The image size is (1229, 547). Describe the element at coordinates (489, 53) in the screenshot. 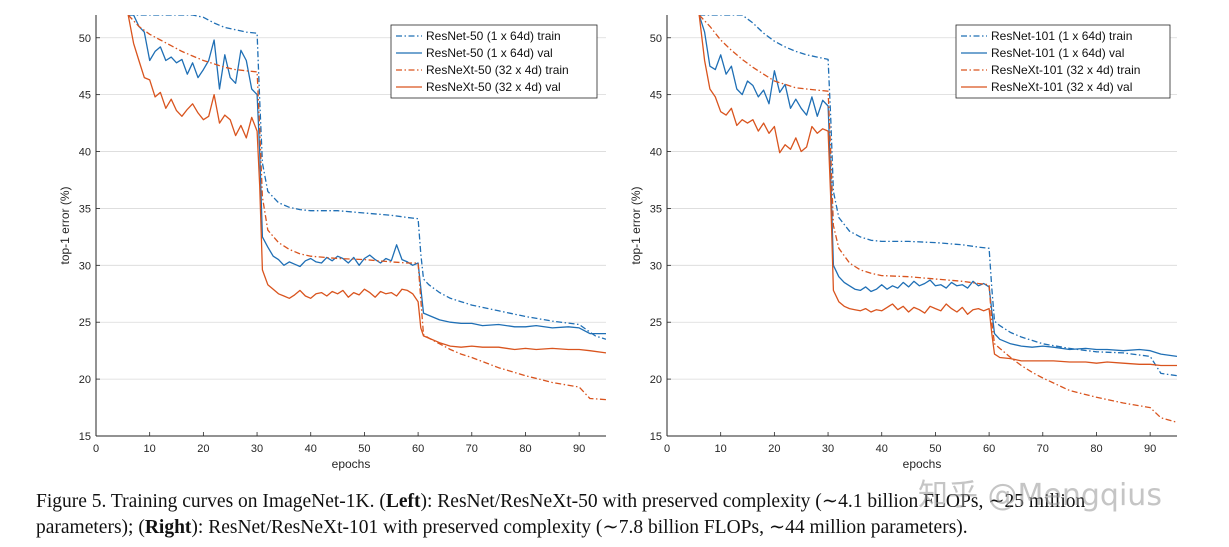

I see `legend-entry: ResNet-50 (1 x 64d) val` at that location.